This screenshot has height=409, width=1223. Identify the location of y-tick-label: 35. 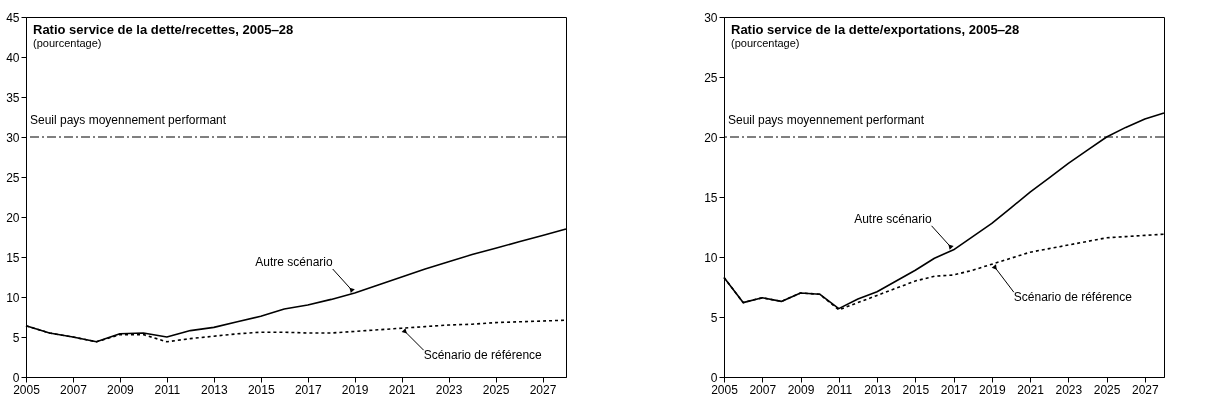
(13, 97).